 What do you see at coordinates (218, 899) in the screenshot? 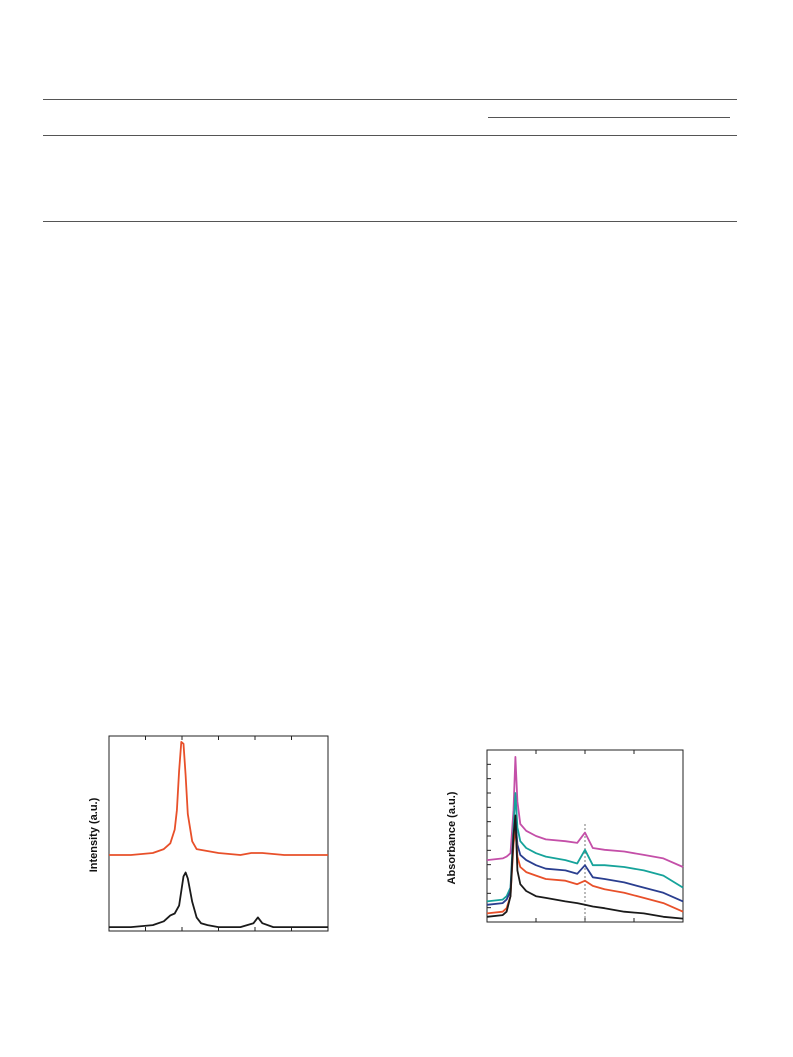
I see `intensity-series-2-line` at bounding box center [218, 899].